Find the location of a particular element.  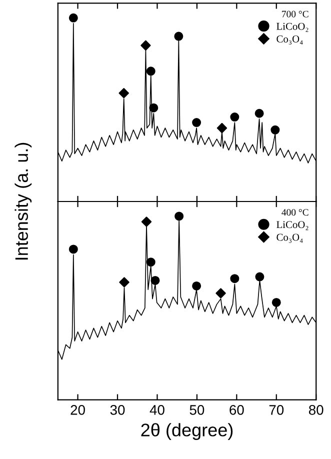

x-tick-label: 50 is located at coordinates (197, 410).